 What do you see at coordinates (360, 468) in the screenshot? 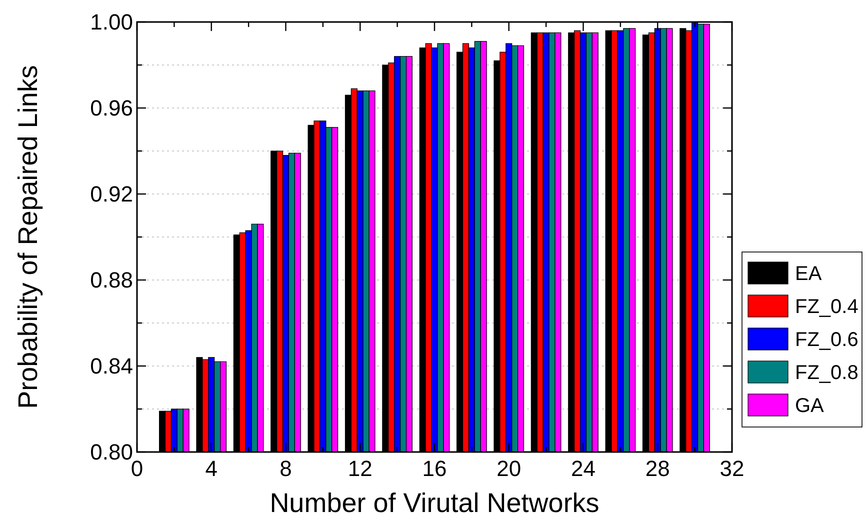
I see `x-tick-label: 12` at bounding box center [360, 468].